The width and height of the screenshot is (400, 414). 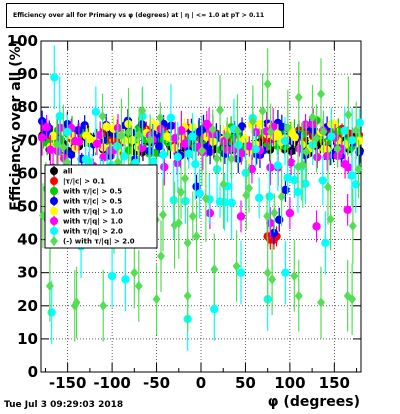 What do you see at coordinates (27, 306) in the screenshot?
I see `y-tick-label: 20` at bounding box center [27, 306].